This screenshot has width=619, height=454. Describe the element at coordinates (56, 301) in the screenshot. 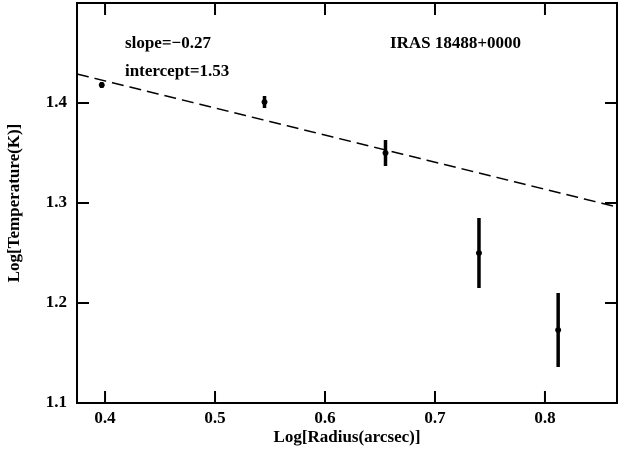

I see `y-tick-label: 1.2` at that location.